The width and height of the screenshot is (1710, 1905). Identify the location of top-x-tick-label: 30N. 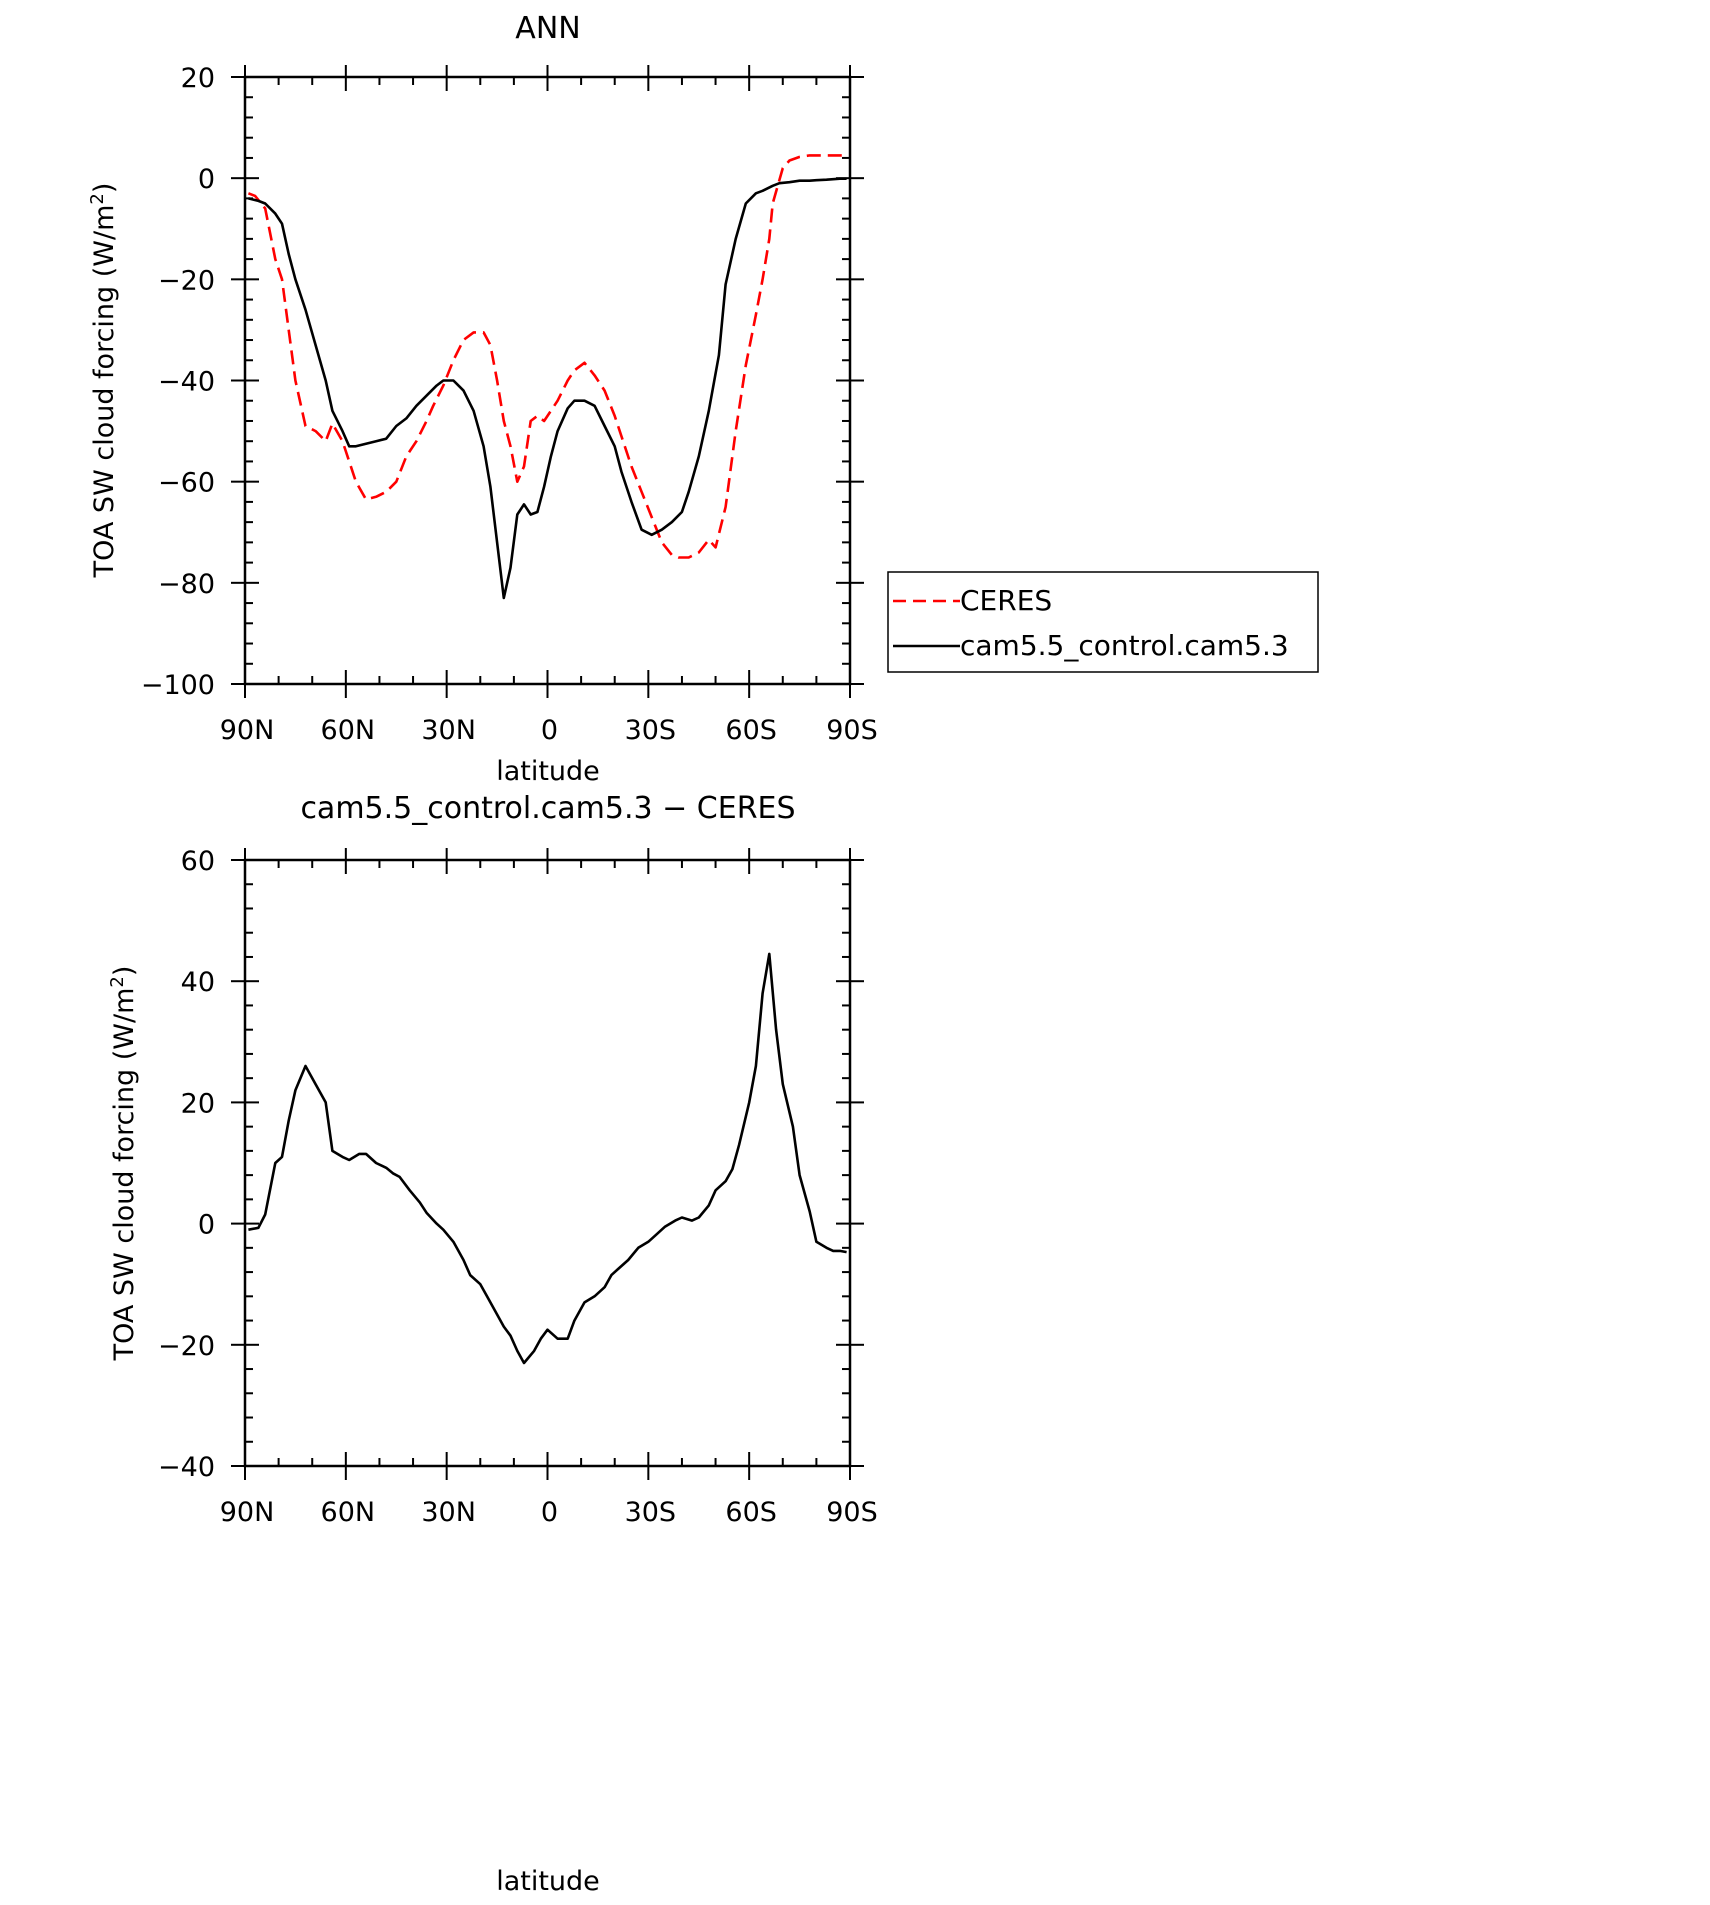
(448, 730).